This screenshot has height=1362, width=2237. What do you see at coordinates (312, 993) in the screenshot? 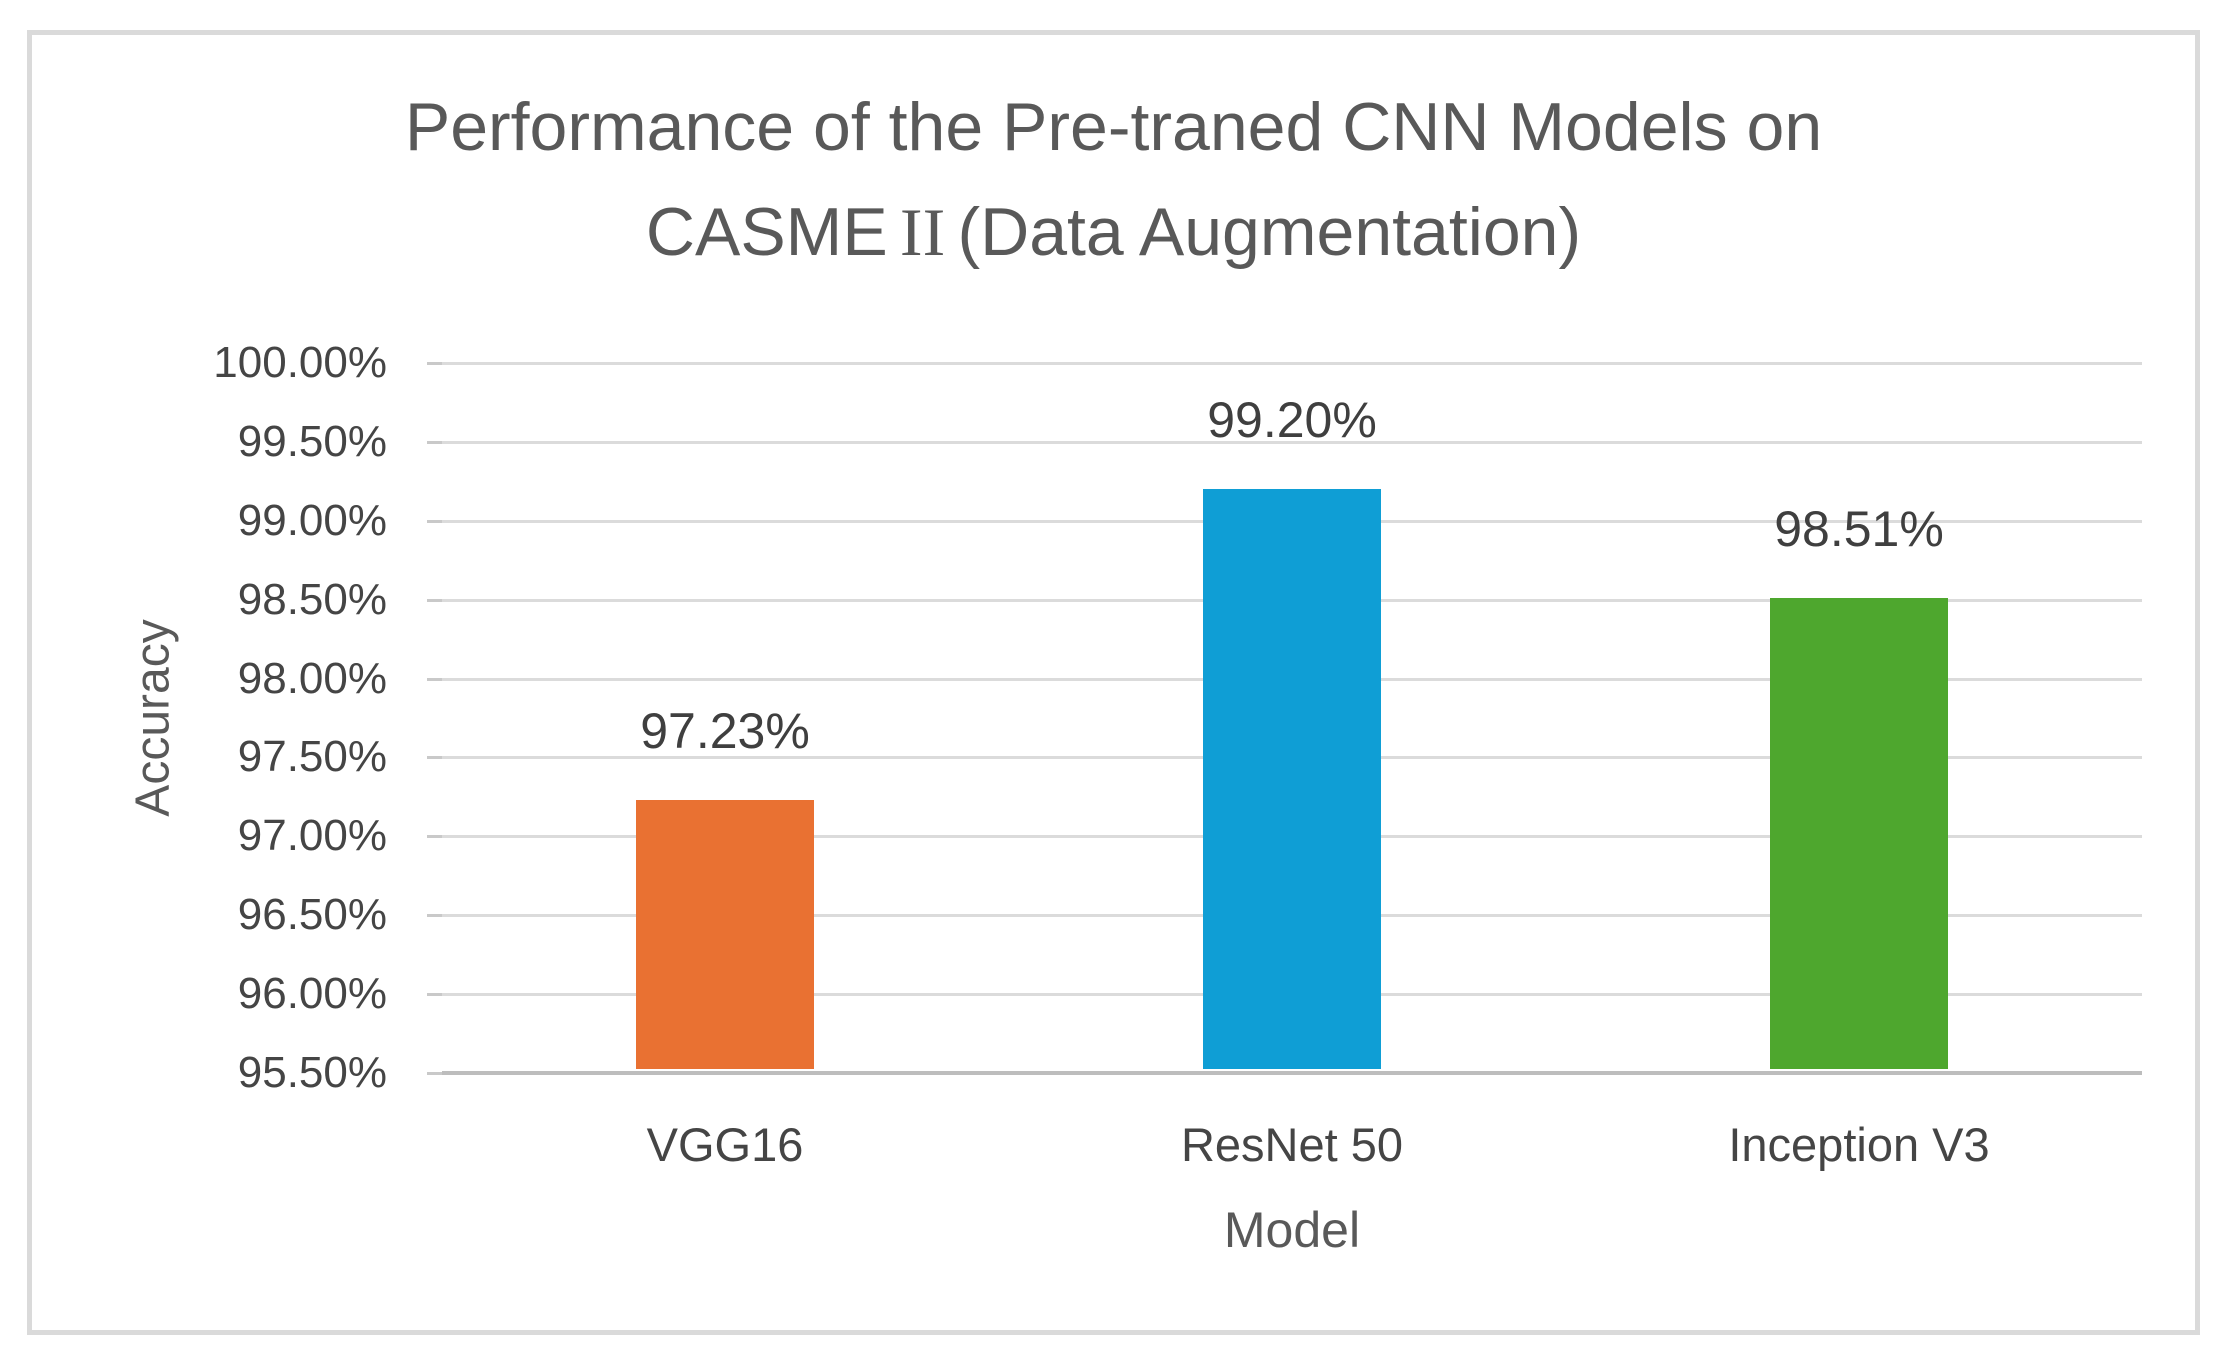
I see `y-tick-label: 96.00%` at bounding box center [312, 993].